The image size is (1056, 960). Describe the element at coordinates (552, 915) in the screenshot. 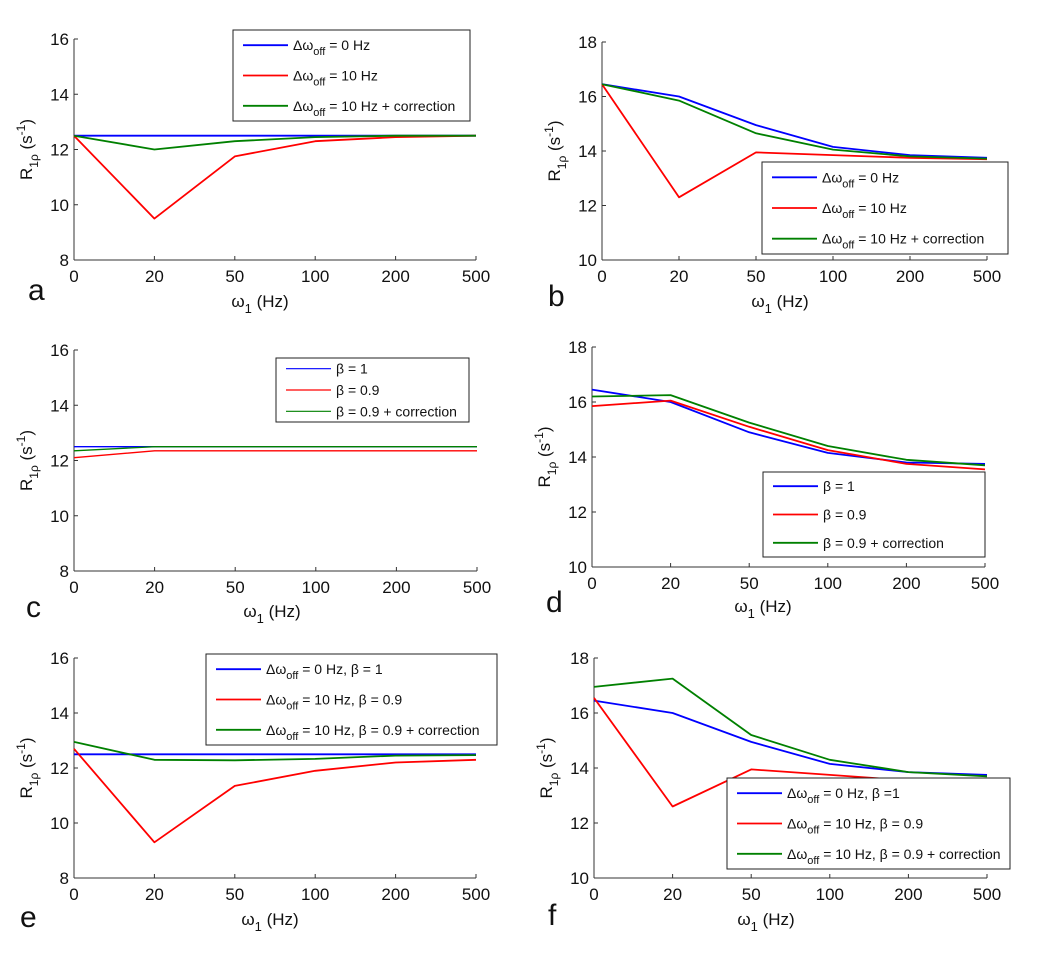

I see `panel-label: f` at that location.